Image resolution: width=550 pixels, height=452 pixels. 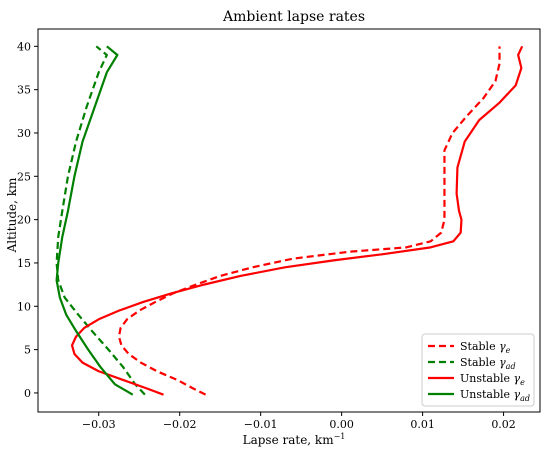 What do you see at coordinates (341, 424) in the screenshot?
I see `x-tick-label: 0.00` at bounding box center [341, 424].